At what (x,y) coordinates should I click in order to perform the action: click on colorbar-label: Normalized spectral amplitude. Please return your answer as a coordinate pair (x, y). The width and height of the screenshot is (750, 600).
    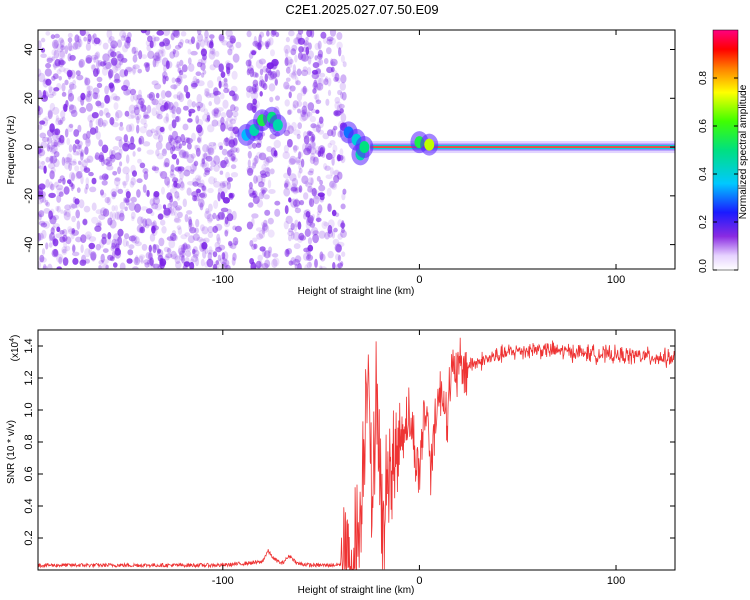
    Looking at the image, I should click on (743, 151).